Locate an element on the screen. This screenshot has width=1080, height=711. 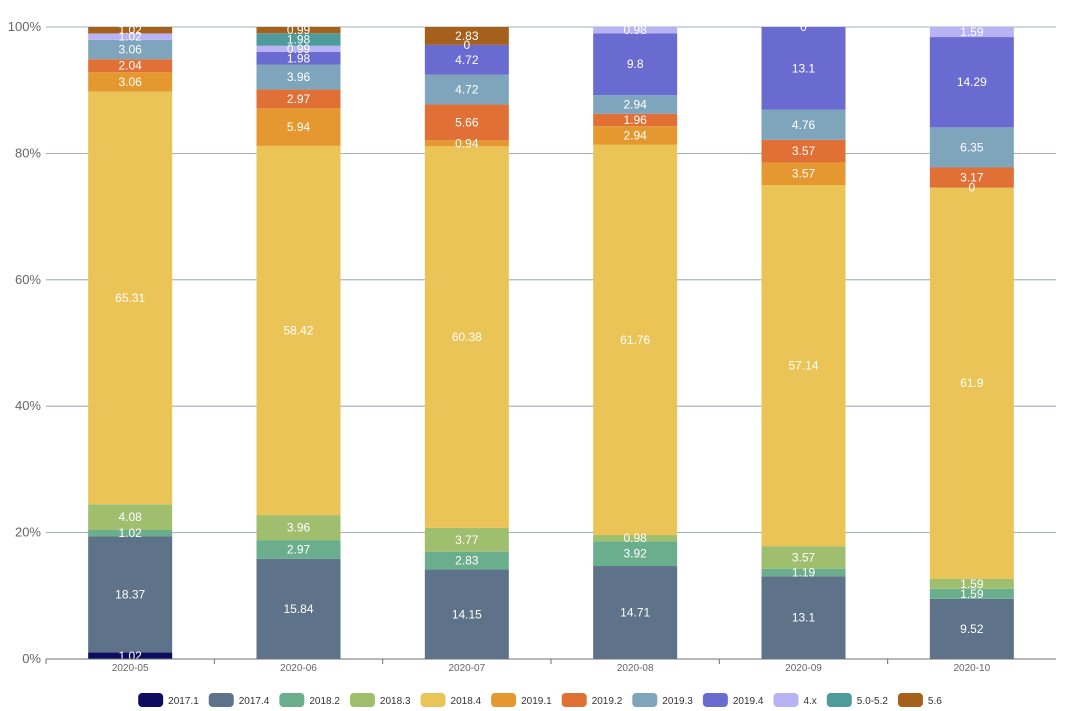
x-category-label: 2020-05 is located at coordinates (130, 668).